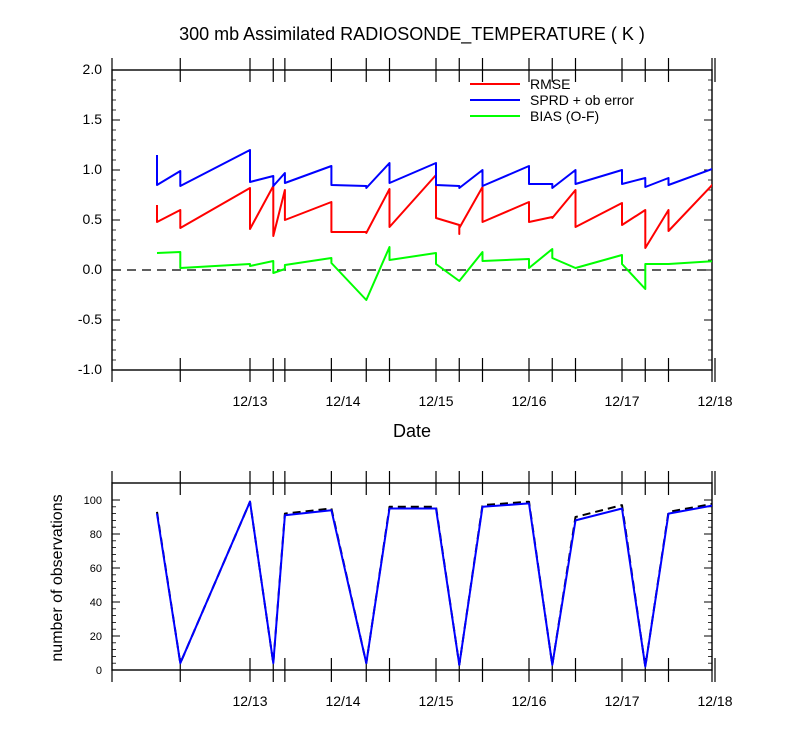 The image size is (800, 755). I want to click on series-line-sprd-ob-error, so click(434, 169).